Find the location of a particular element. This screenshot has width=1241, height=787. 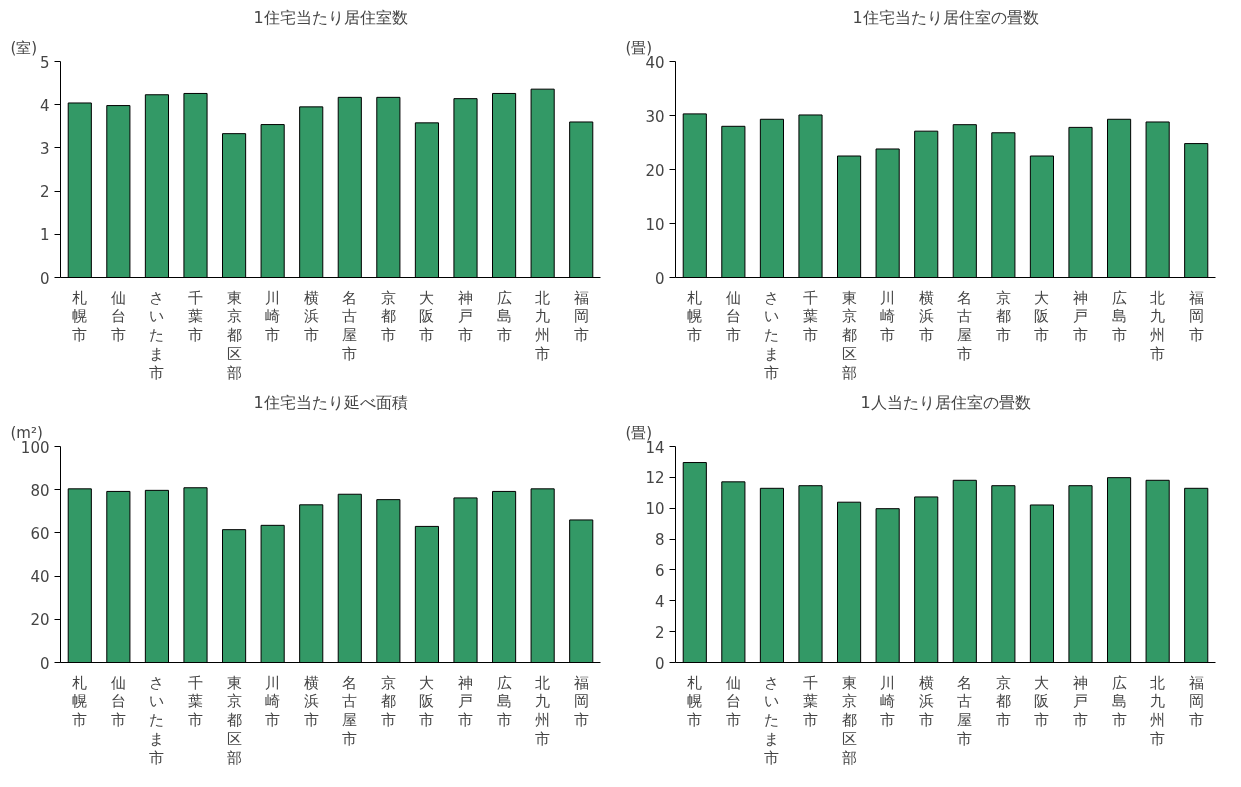

y-tick-label: 6 is located at coordinates (659, 570).